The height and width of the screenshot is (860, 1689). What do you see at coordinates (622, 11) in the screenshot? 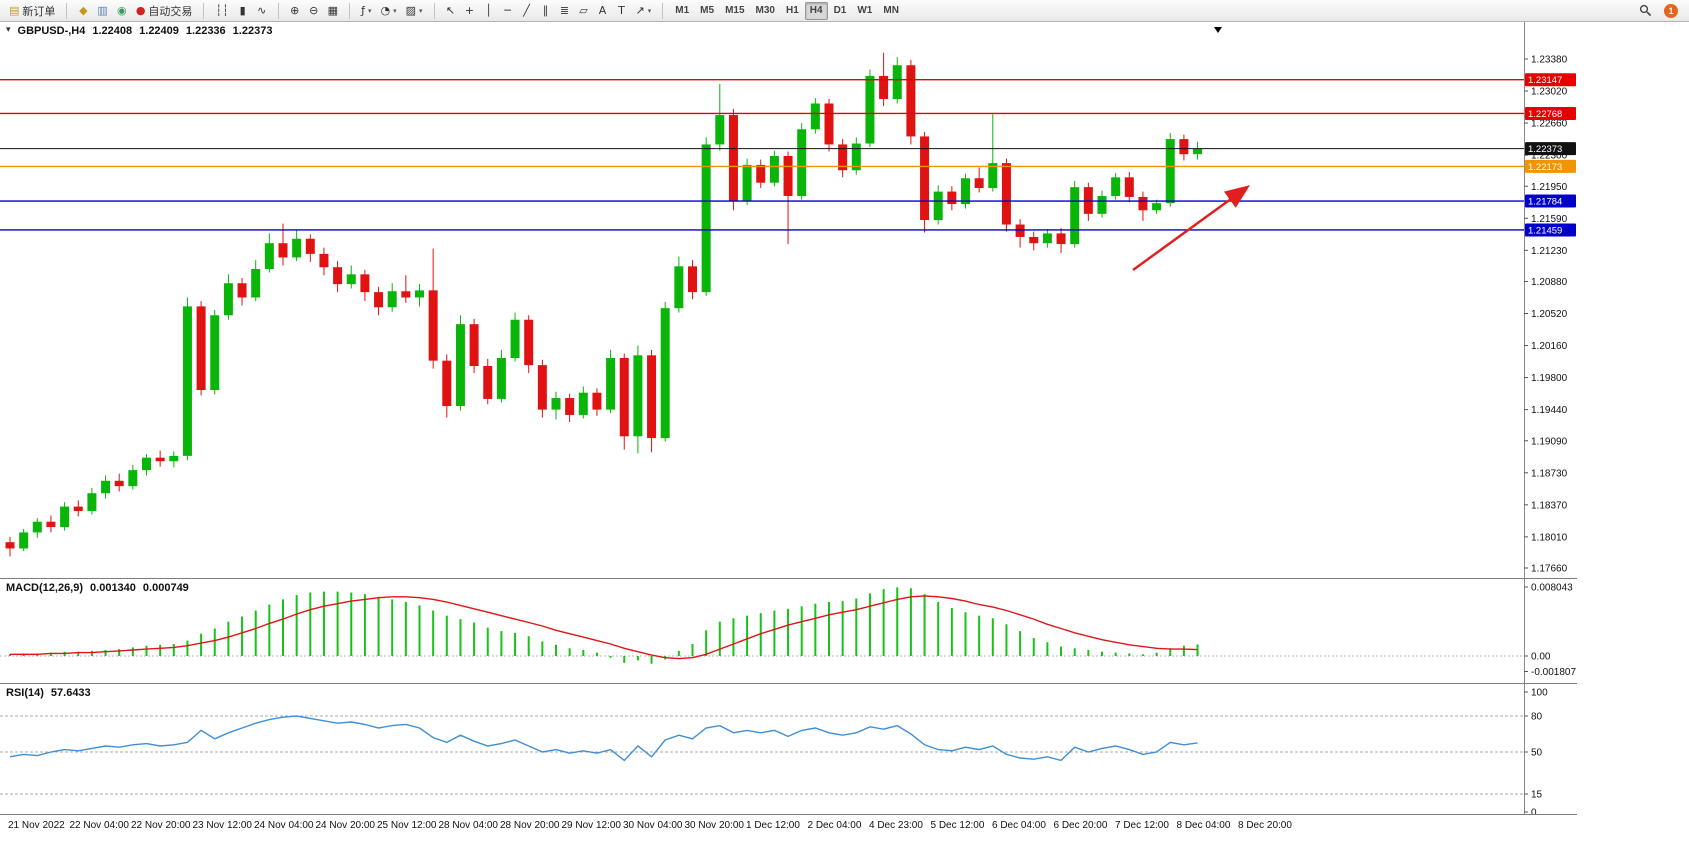
I see `label-icon: T` at bounding box center [622, 11].